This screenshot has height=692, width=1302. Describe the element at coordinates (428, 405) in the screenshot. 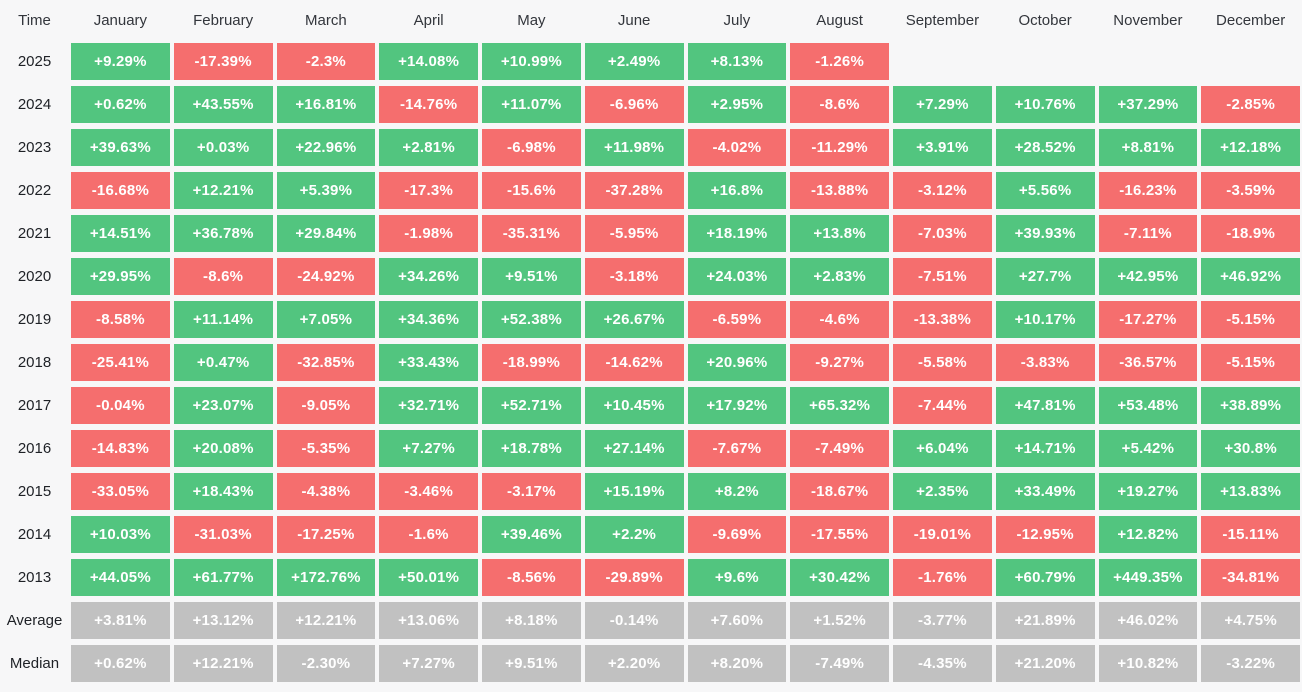

I see `return-cell: +32.71%` at that location.